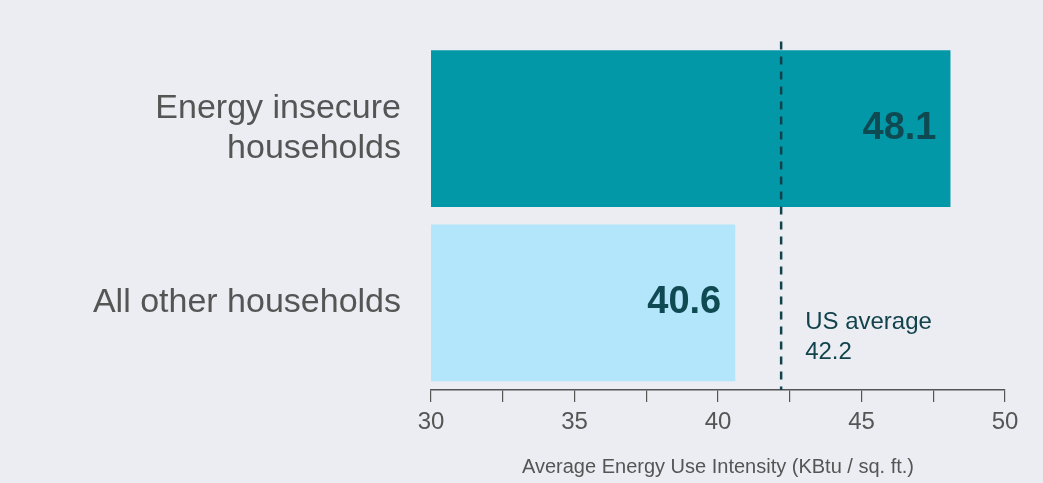  What do you see at coordinates (1005, 421) in the screenshot?
I see `x-tick-label: 50` at bounding box center [1005, 421].